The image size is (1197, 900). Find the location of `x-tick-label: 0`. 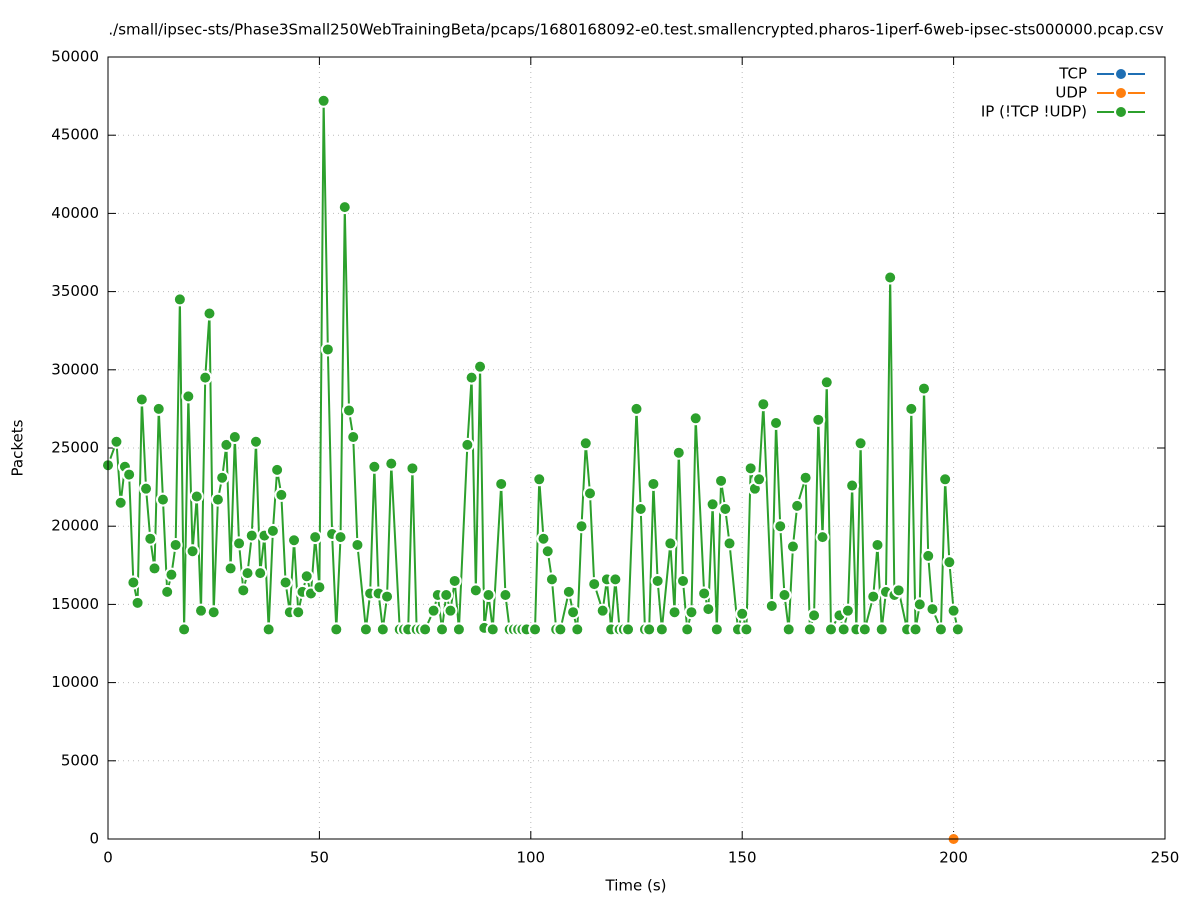

x-tick-label: 0 is located at coordinates (108, 858).